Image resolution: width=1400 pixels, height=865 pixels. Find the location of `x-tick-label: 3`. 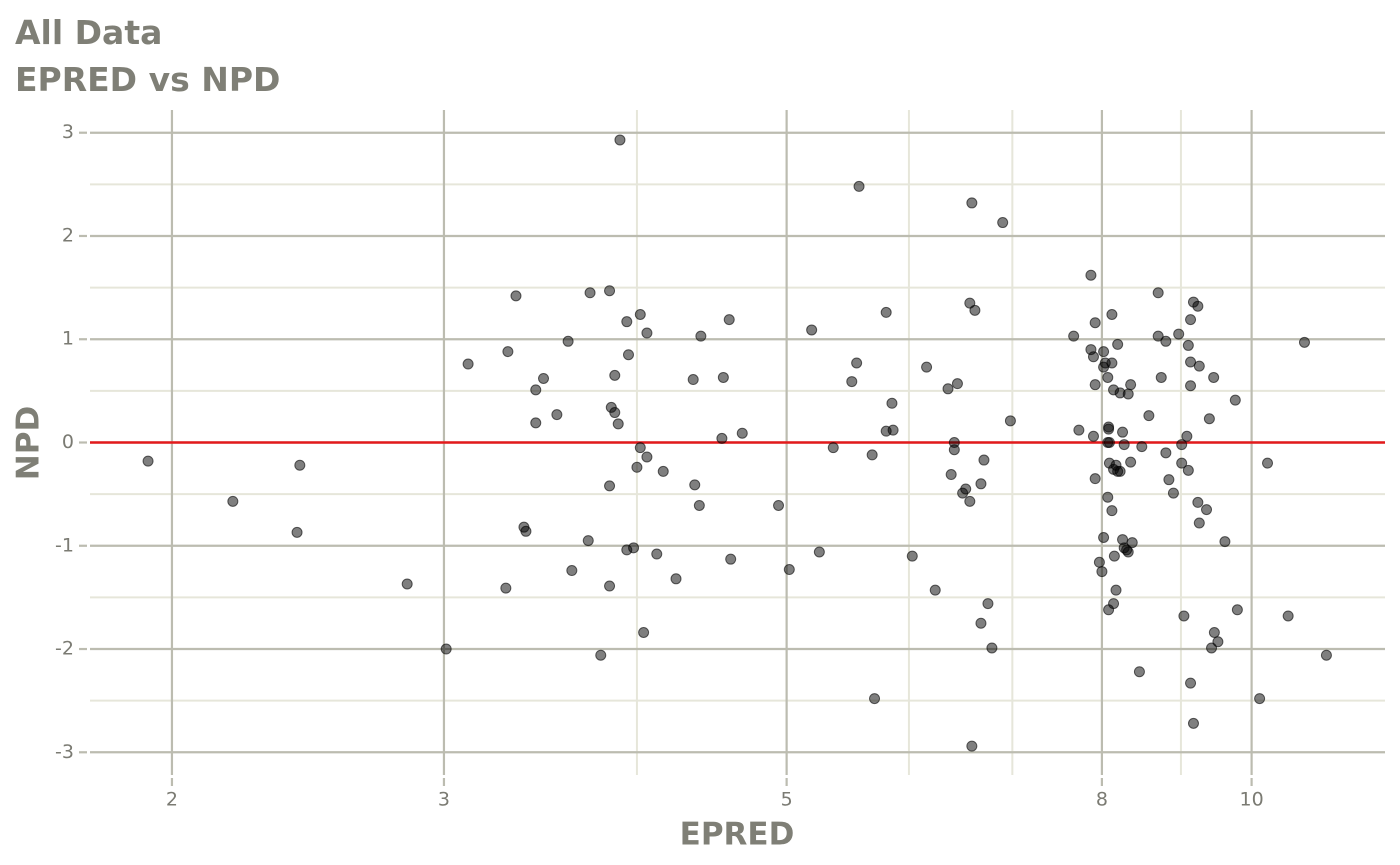

x-tick-label: 3 is located at coordinates (444, 800).